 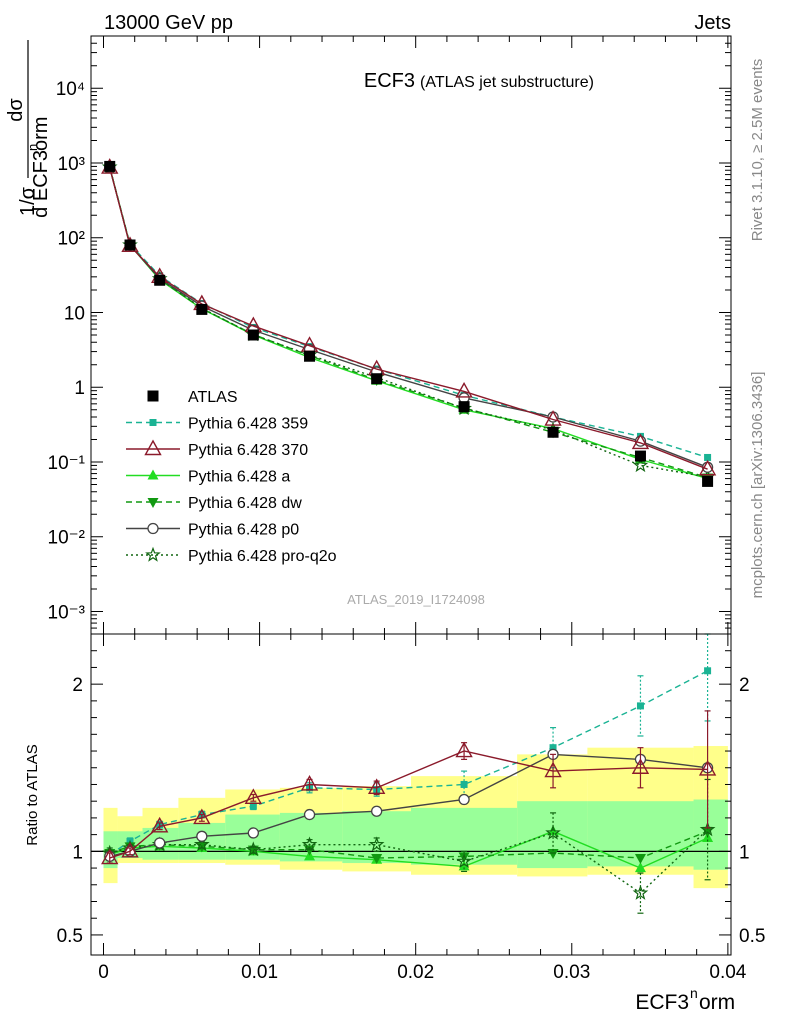 I want to click on ratio-line-p370, so click(x=408, y=804).